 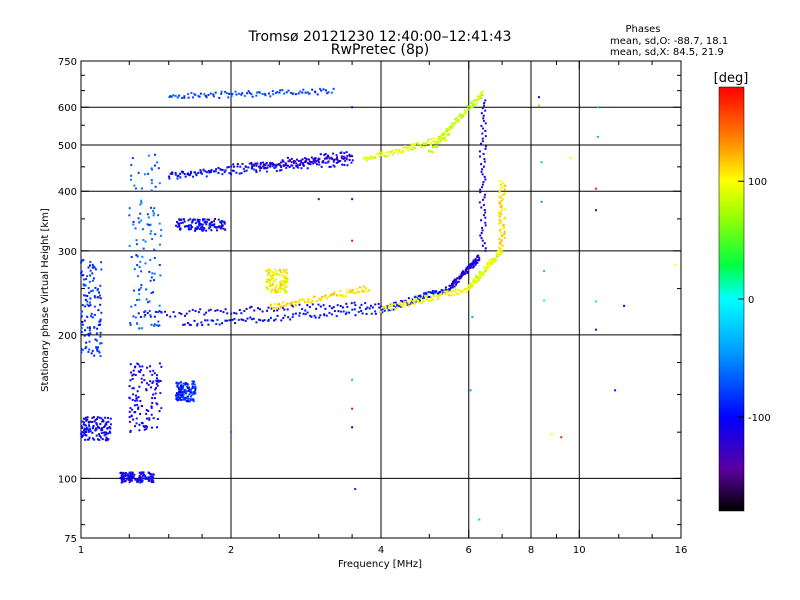 What do you see at coordinates (67, 192) in the screenshot?
I see `y-tick-label: 400` at bounding box center [67, 192].